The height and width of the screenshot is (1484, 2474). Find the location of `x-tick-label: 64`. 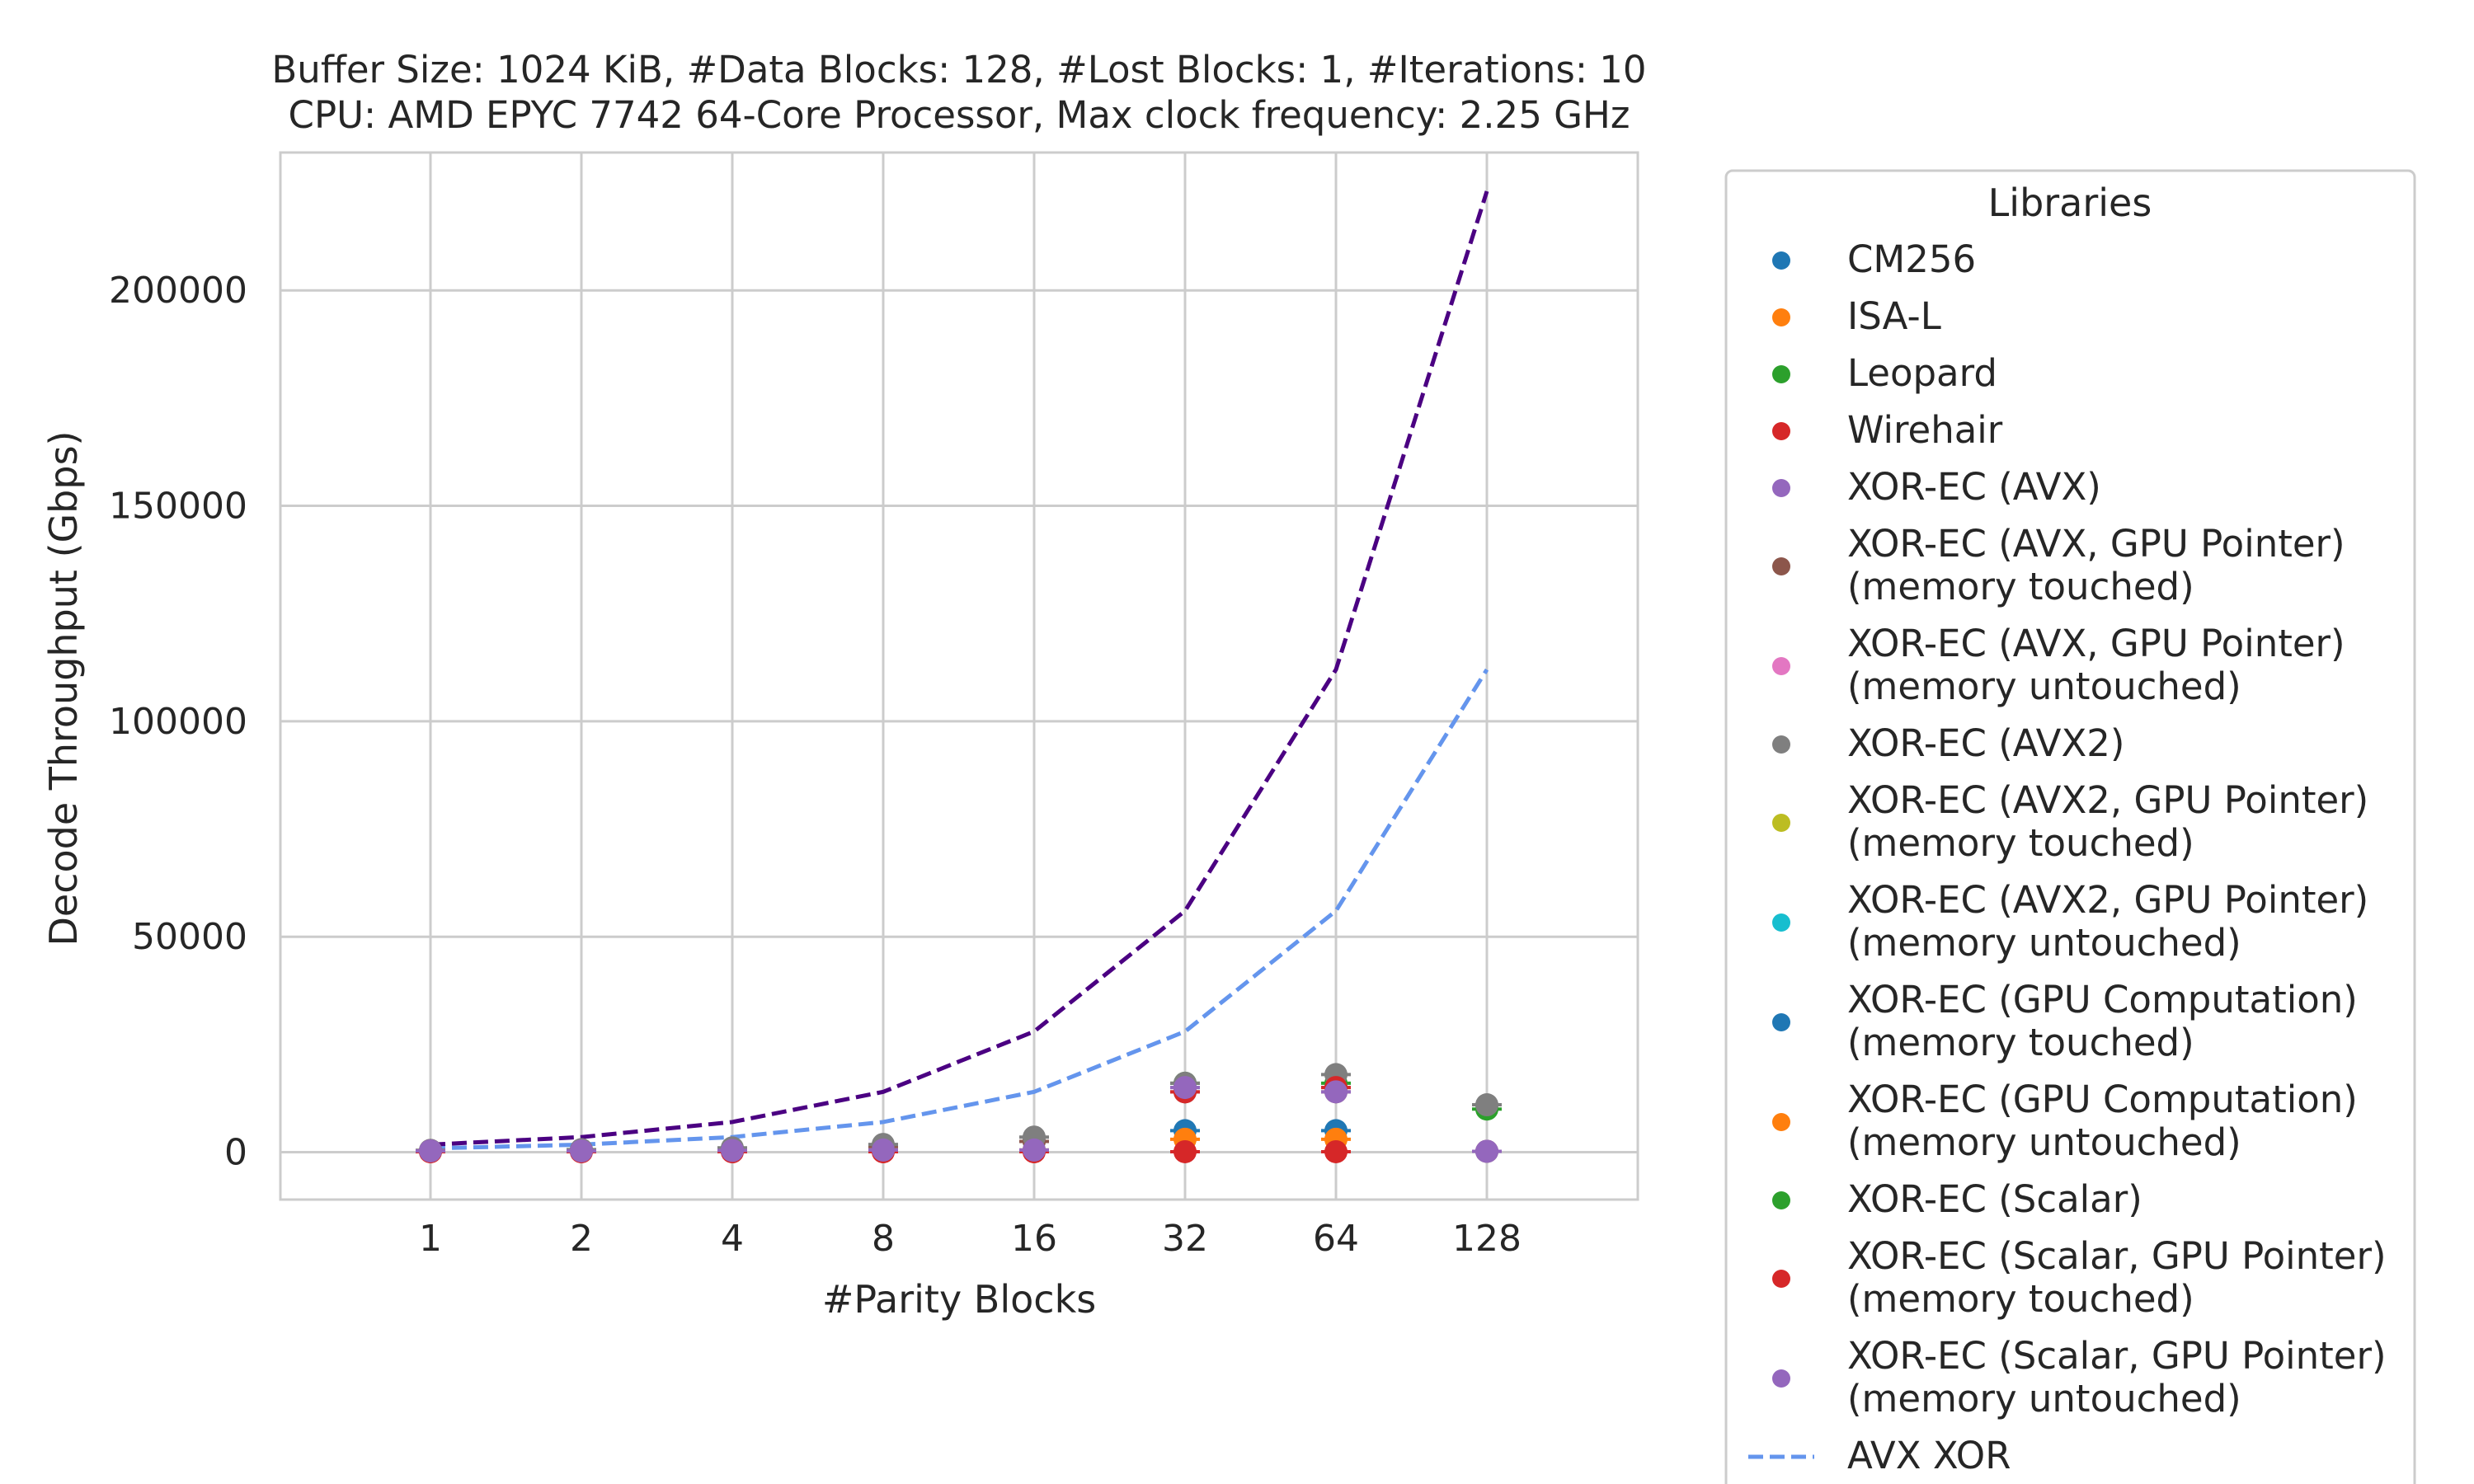

x-tick-label: 64 is located at coordinates (1336, 1239).